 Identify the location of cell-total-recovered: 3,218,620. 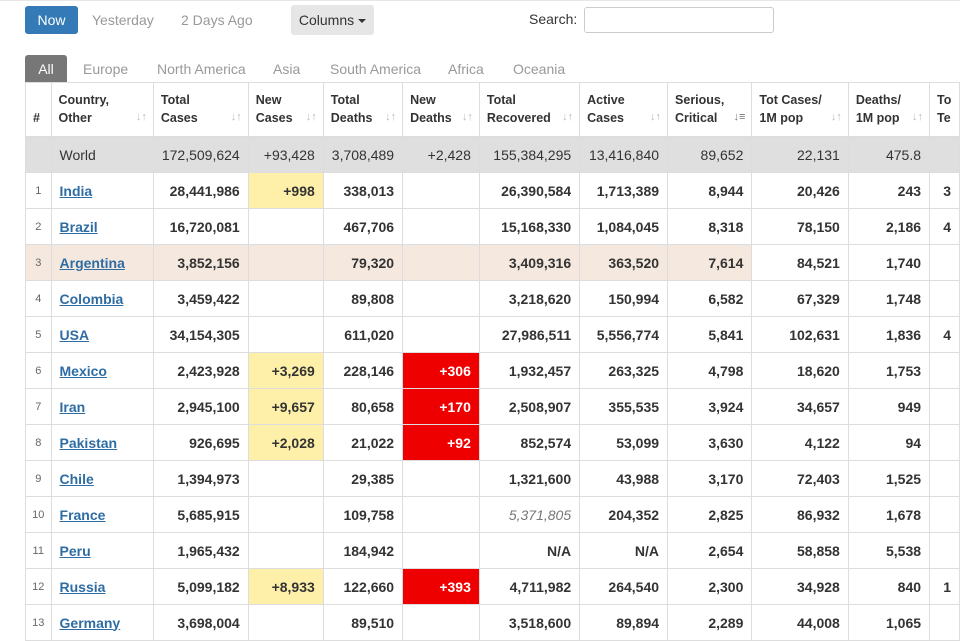
(529, 298).